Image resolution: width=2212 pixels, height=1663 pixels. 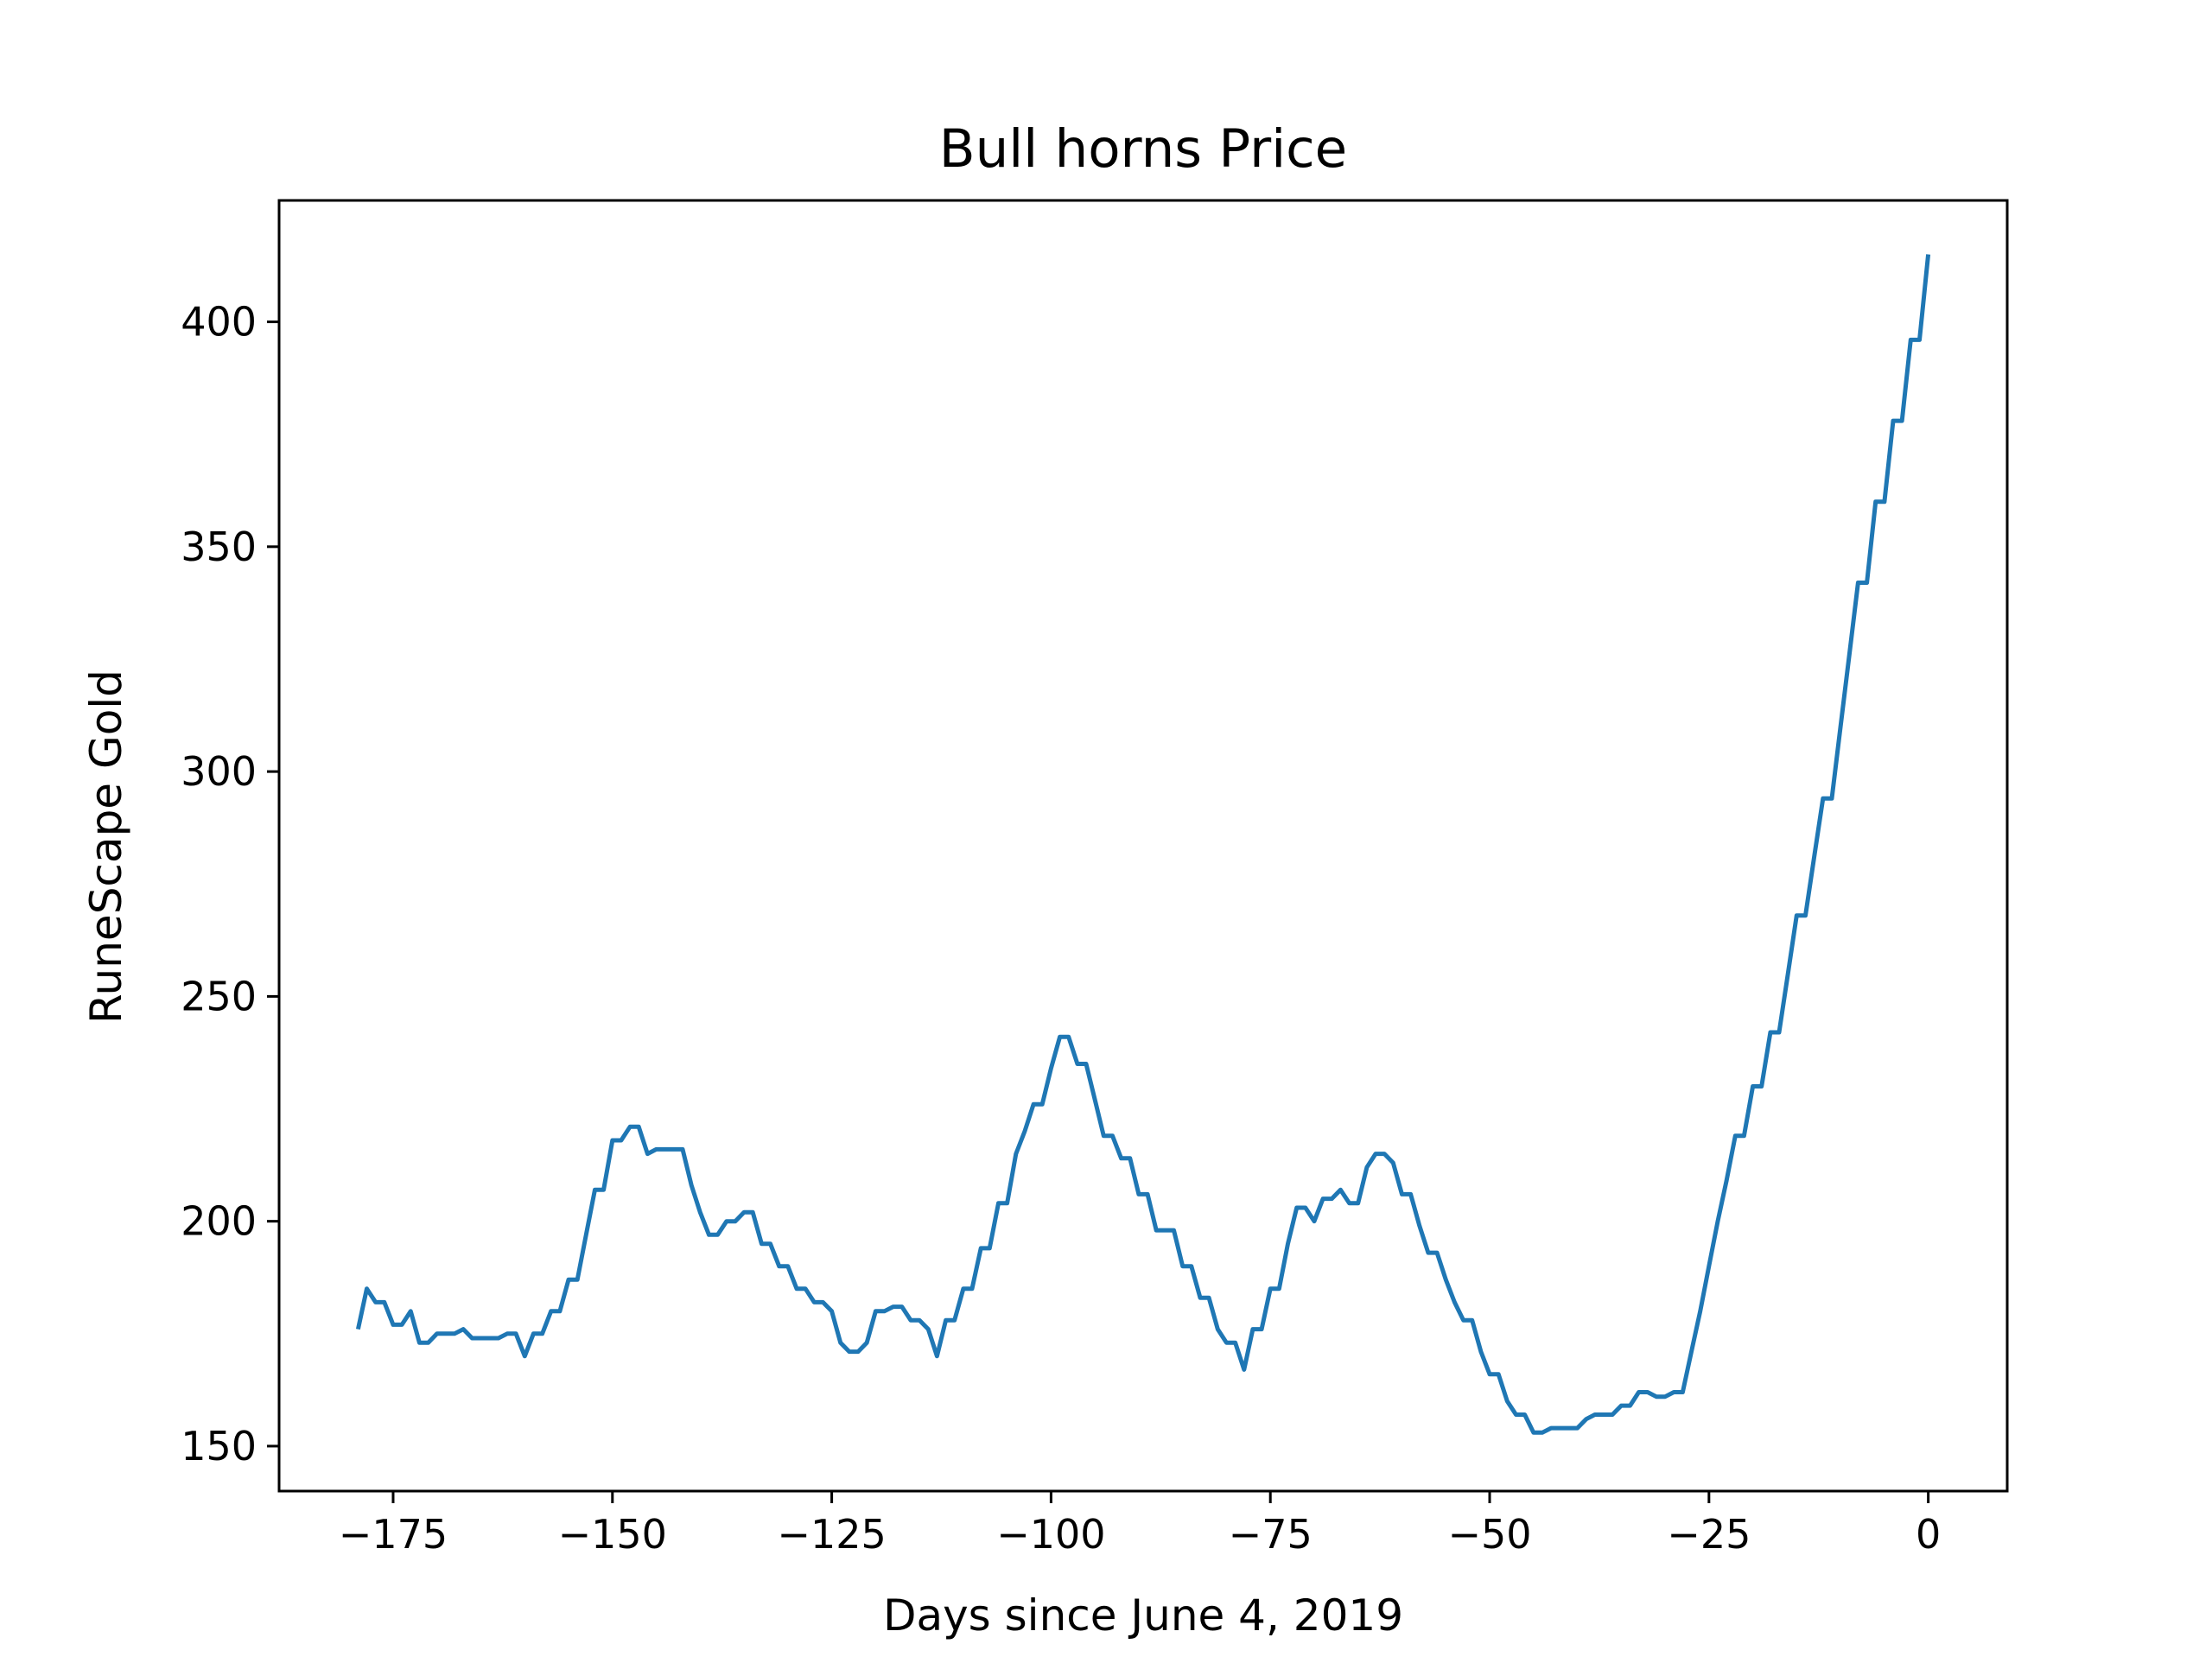 What do you see at coordinates (106, 847) in the screenshot?
I see `y-axis-label: RuneScape Gold` at bounding box center [106, 847].